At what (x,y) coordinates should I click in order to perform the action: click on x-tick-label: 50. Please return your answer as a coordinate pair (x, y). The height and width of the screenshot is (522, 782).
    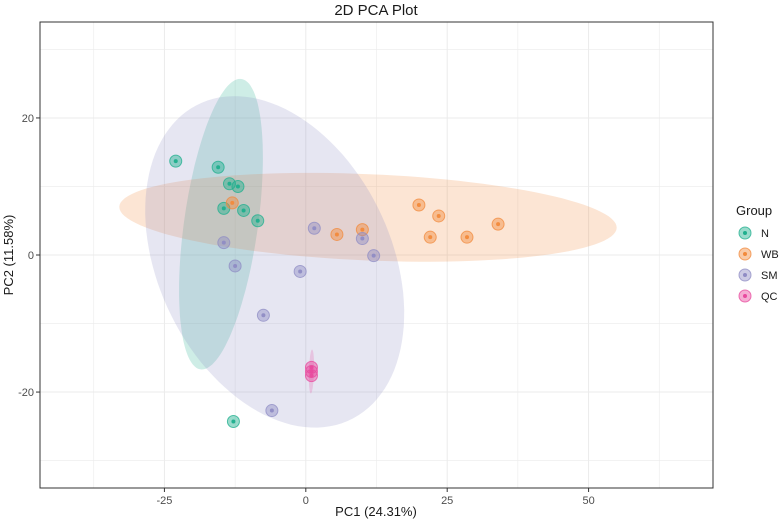
    Looking at the image, I should click on (588, 501).